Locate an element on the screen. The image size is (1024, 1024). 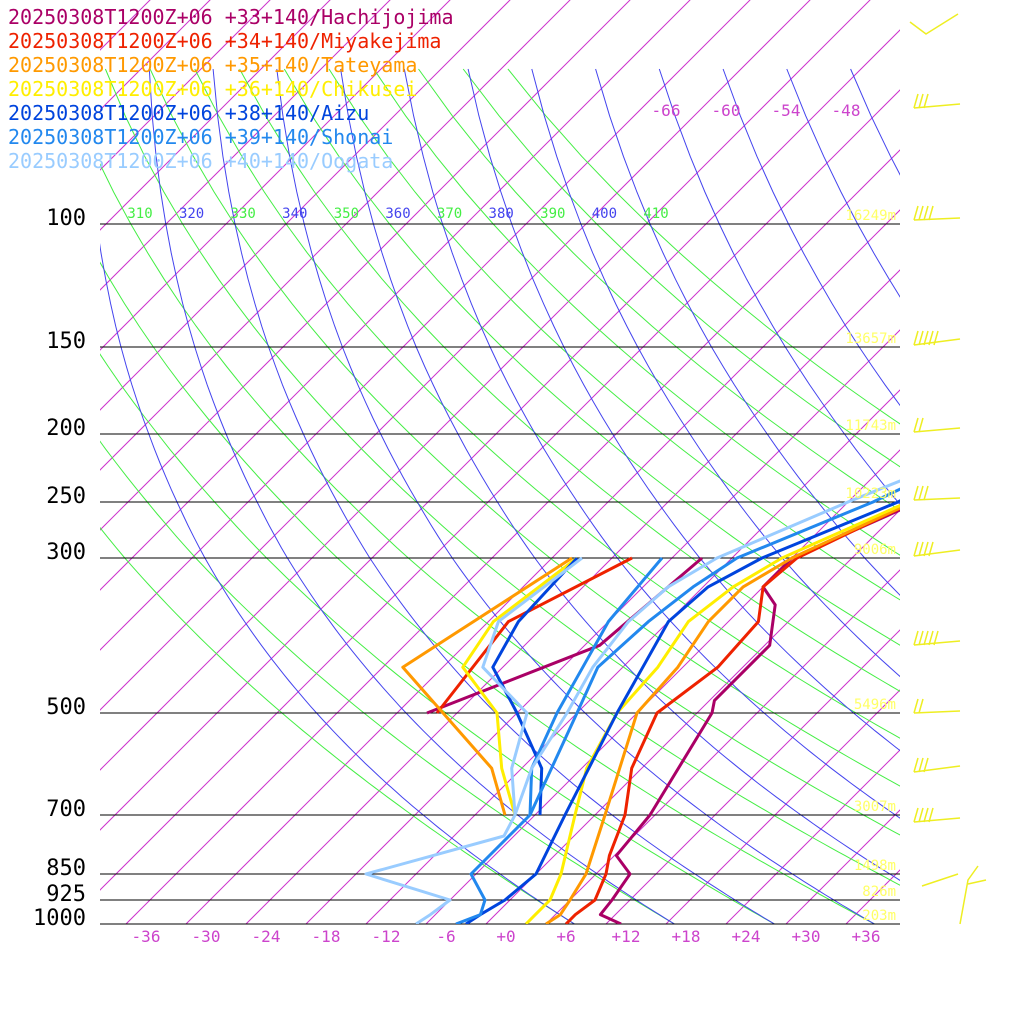
legend-entry: 20250308T1200Z+06 +35+140/Tateyama is located at coordinates (212, 65).